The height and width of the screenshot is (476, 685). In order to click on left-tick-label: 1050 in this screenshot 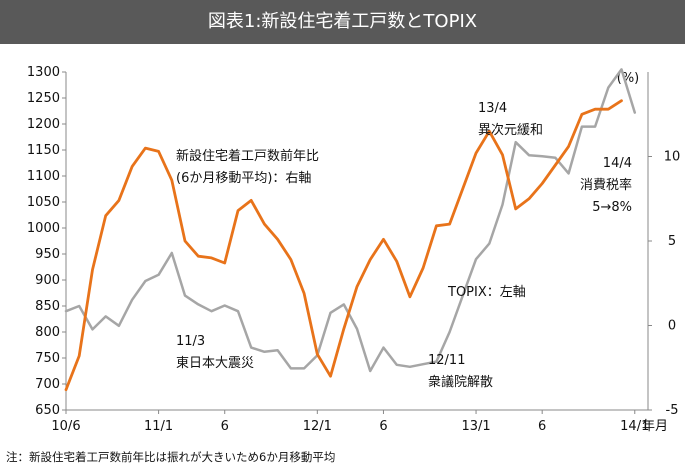, I will do `click(43, 202)`.